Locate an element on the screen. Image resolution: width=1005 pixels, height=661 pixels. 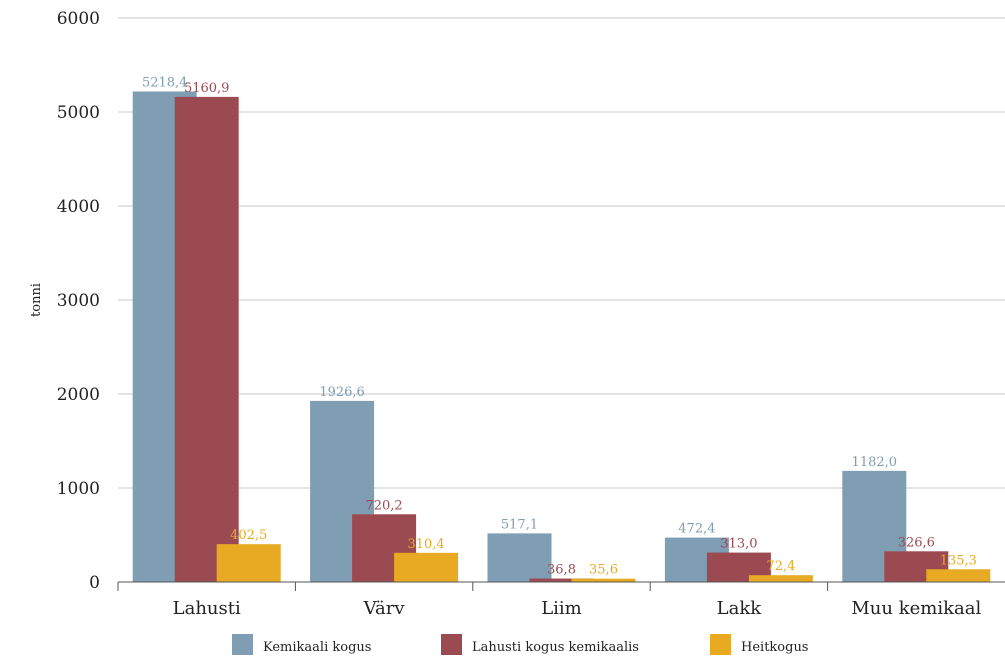
data-label: 5160,9 is located at coordinates (207, 88).